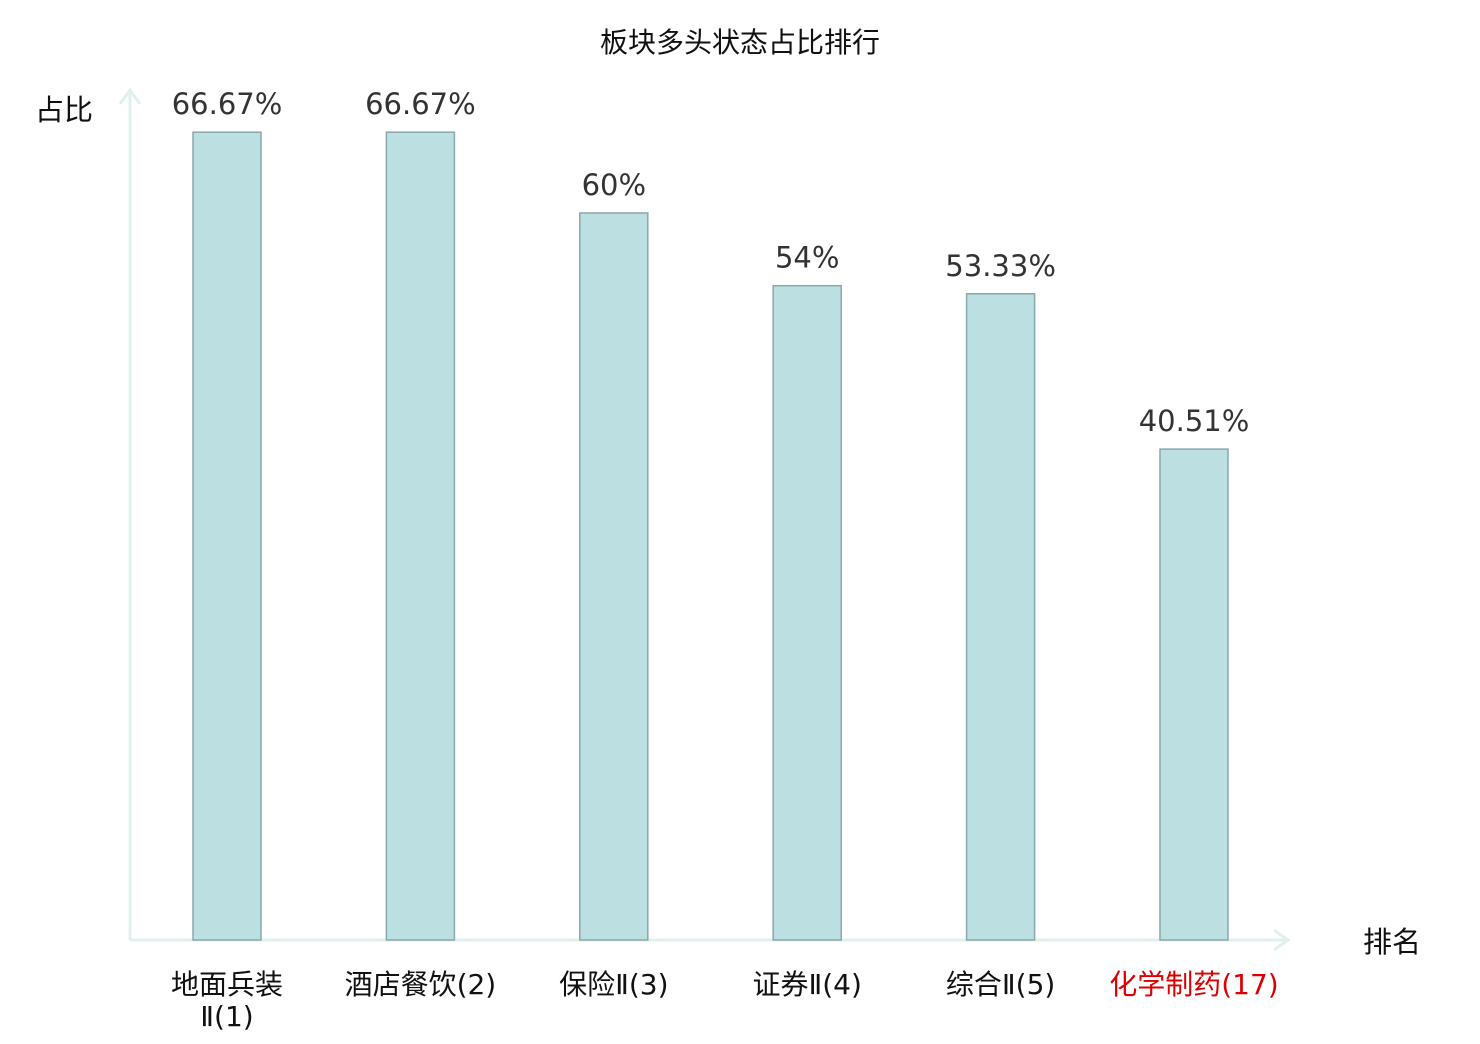 The height and width of the screenshot is (1044, 1480). What do you see at coordinates (807, 258) in the screenshot?
I see `data-label: 54%` at bounding box center [807, 258].